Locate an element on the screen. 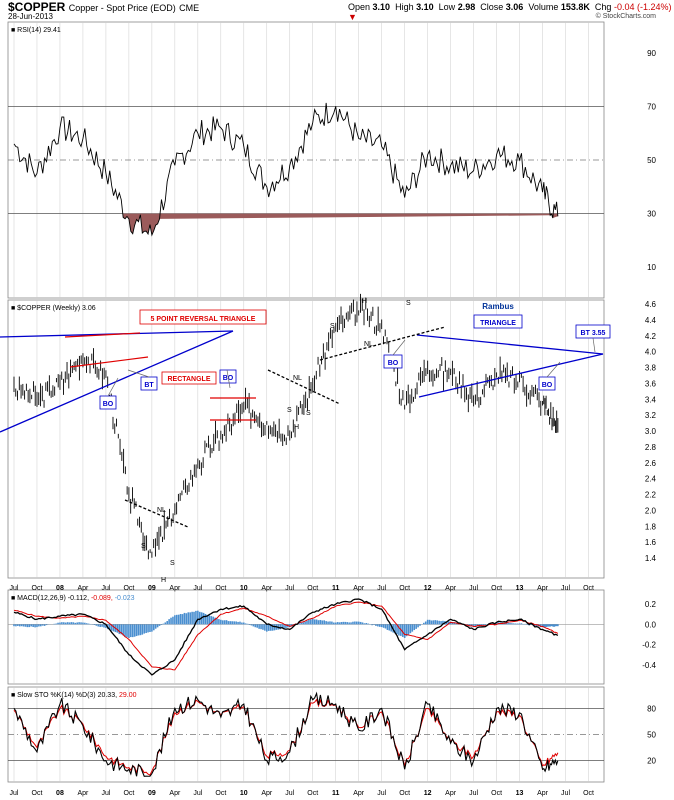 The image size is (674, 800). x-tick-label-price: 11 is located at coordinates (336, 588).